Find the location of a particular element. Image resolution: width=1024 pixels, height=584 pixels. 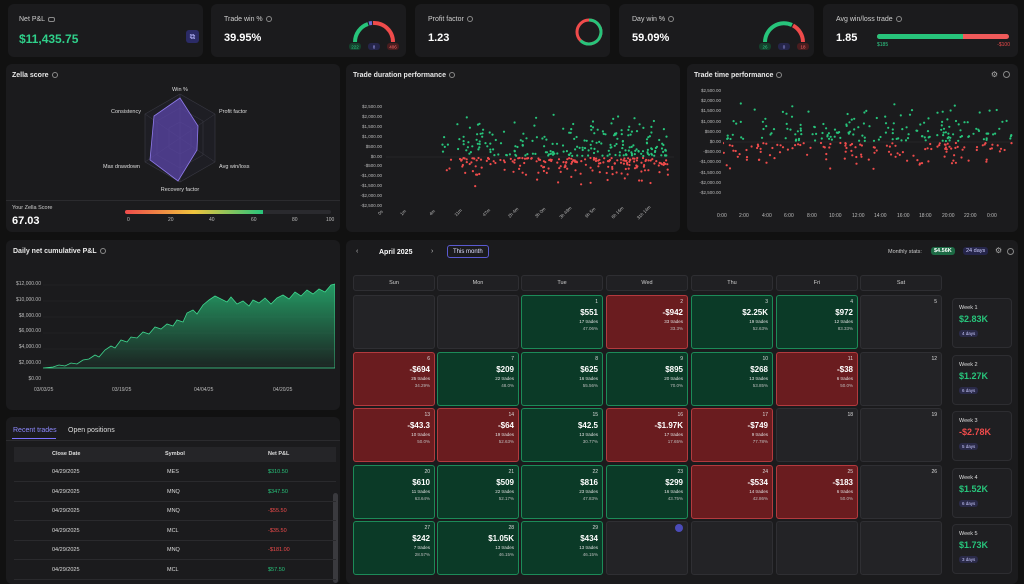

trades-scrollbar is located at coordinates (335, 538).